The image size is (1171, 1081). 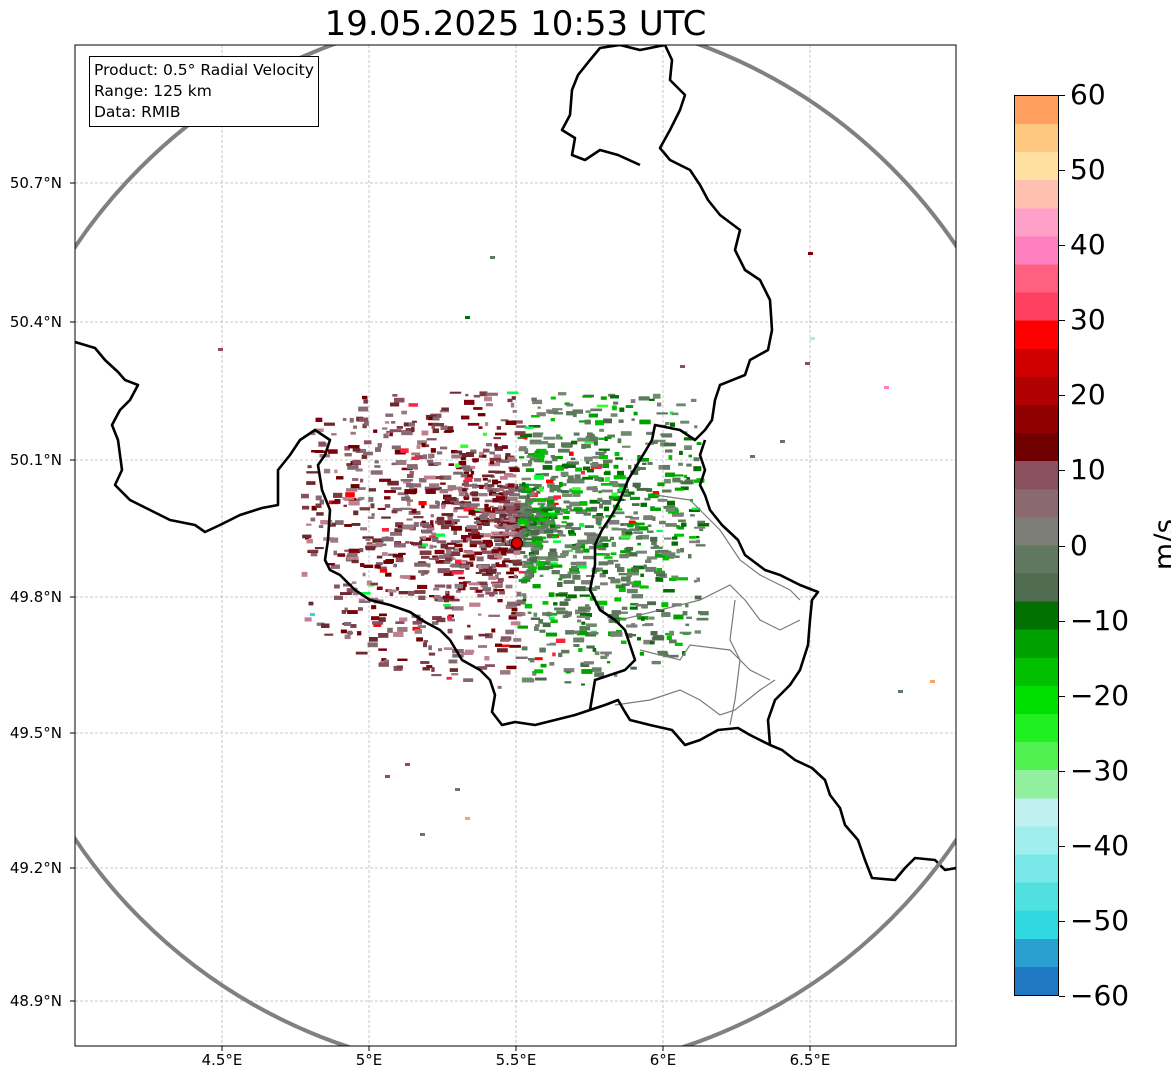 I want to click on colorbar-tick-label: −50, so click(x=1100, y=920).